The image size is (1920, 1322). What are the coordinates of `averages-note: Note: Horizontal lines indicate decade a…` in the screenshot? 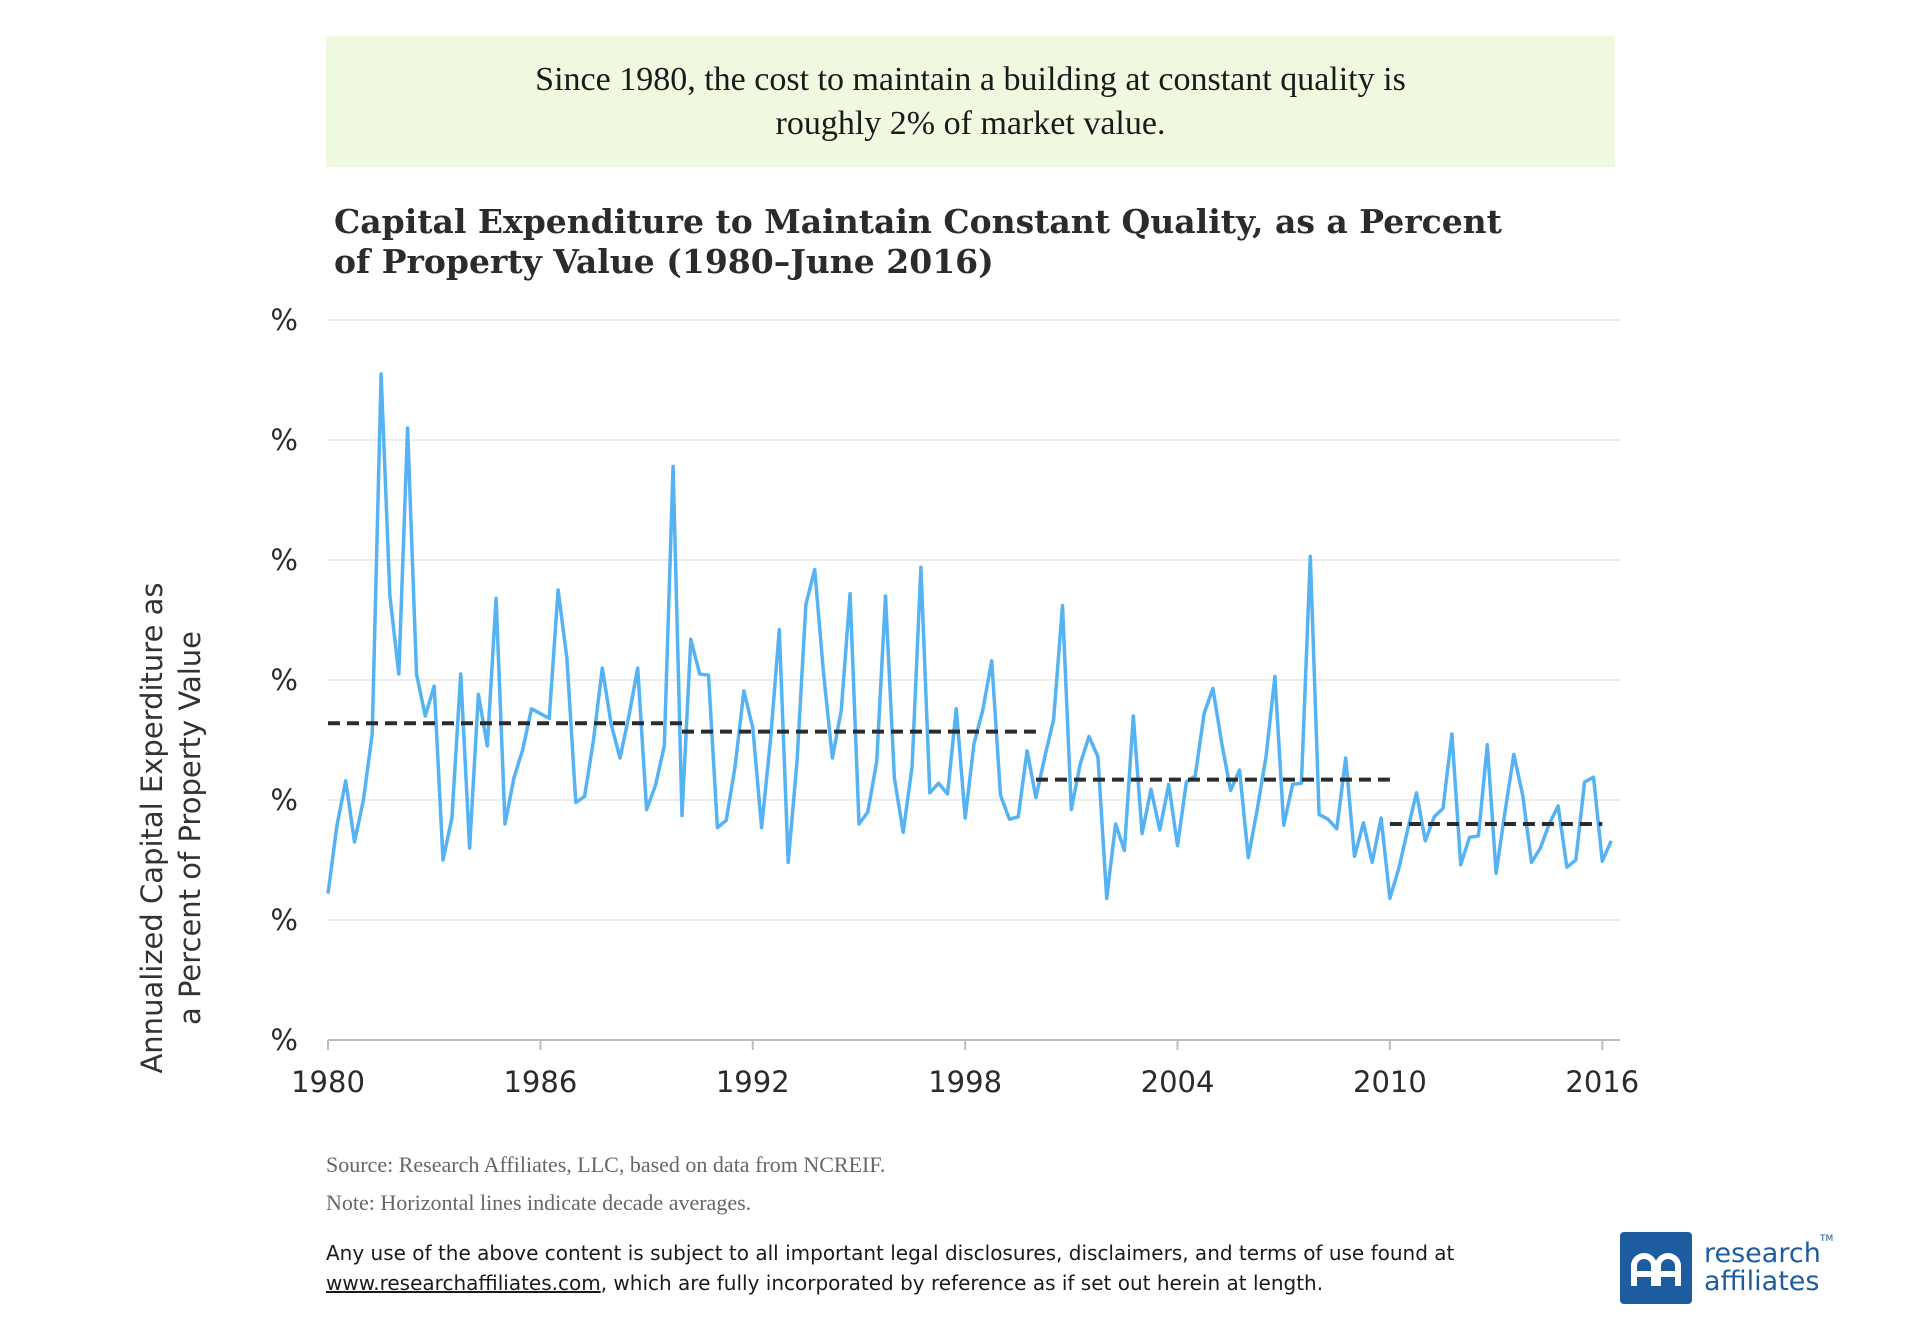 It's located at (539, 1202).